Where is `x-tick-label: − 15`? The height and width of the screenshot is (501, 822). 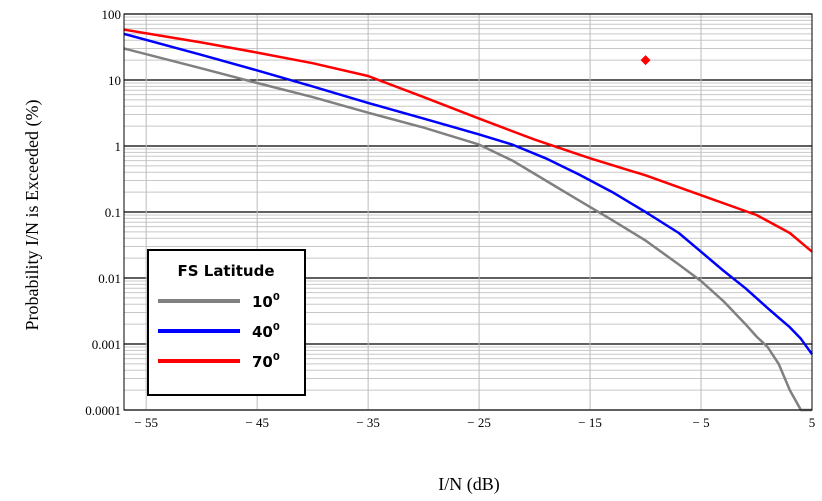 x-tick-label: − 15 is located at coordinates (590, 422).